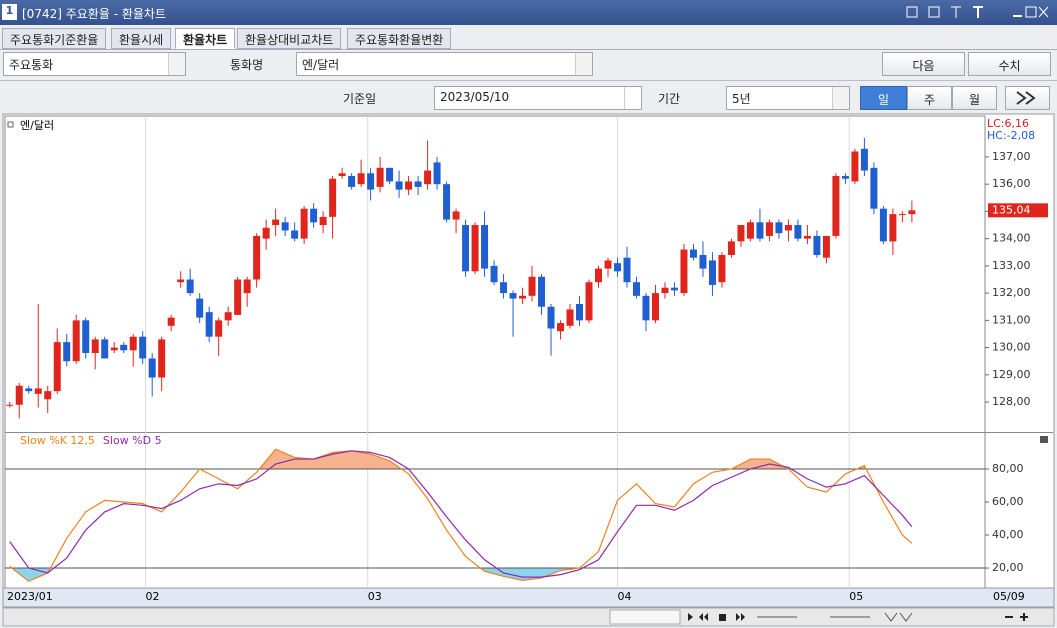 This screenshot has height=628, width=1057. Describe the element at coordinates (1027, 98) in the screenshot. I see `forward-button` at that location.